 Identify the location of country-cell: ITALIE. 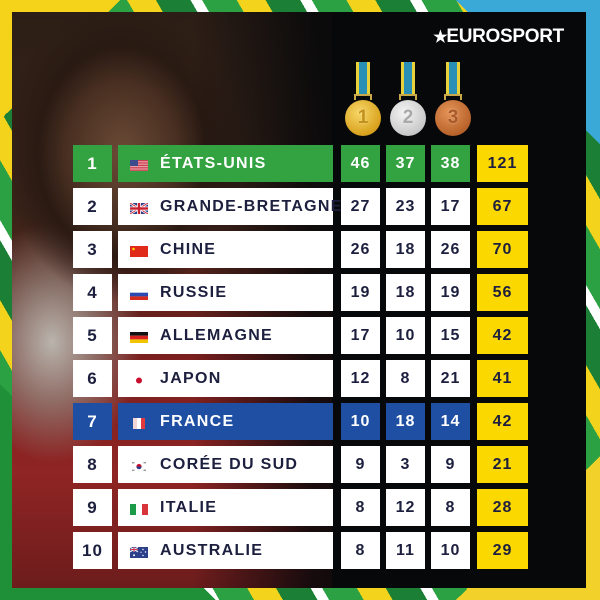
(225, 507).